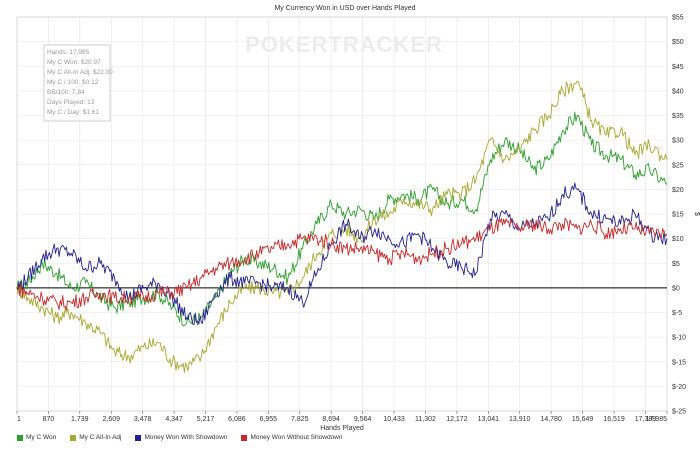 The height and width of the screenshot is (454, 700). What do you see at coordinates (678, 141) in the screenshot?
I see `y-tick-label: $30` at bounding box center [678, 141].